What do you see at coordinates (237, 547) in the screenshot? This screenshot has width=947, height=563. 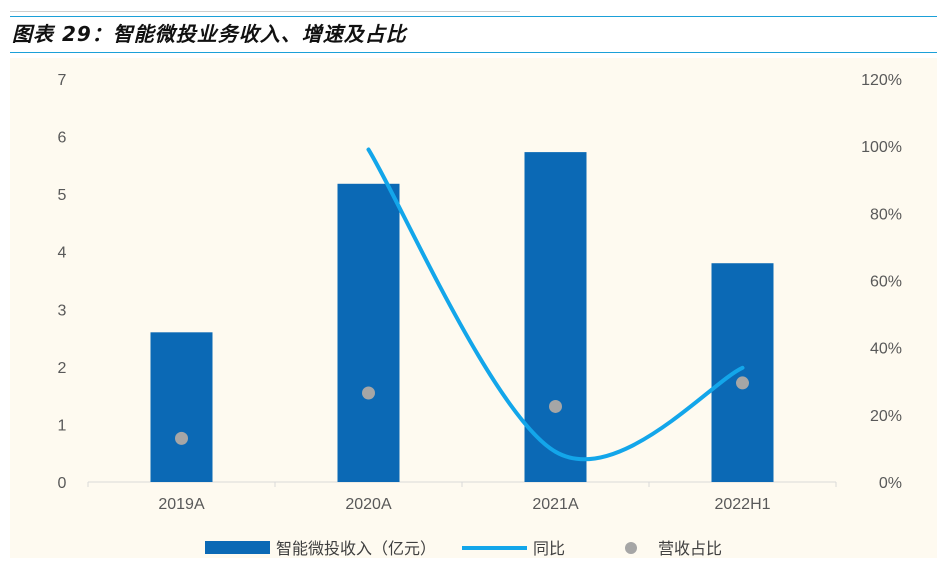 I see `legend-bar-swatch` at bounding box center [237, 547].